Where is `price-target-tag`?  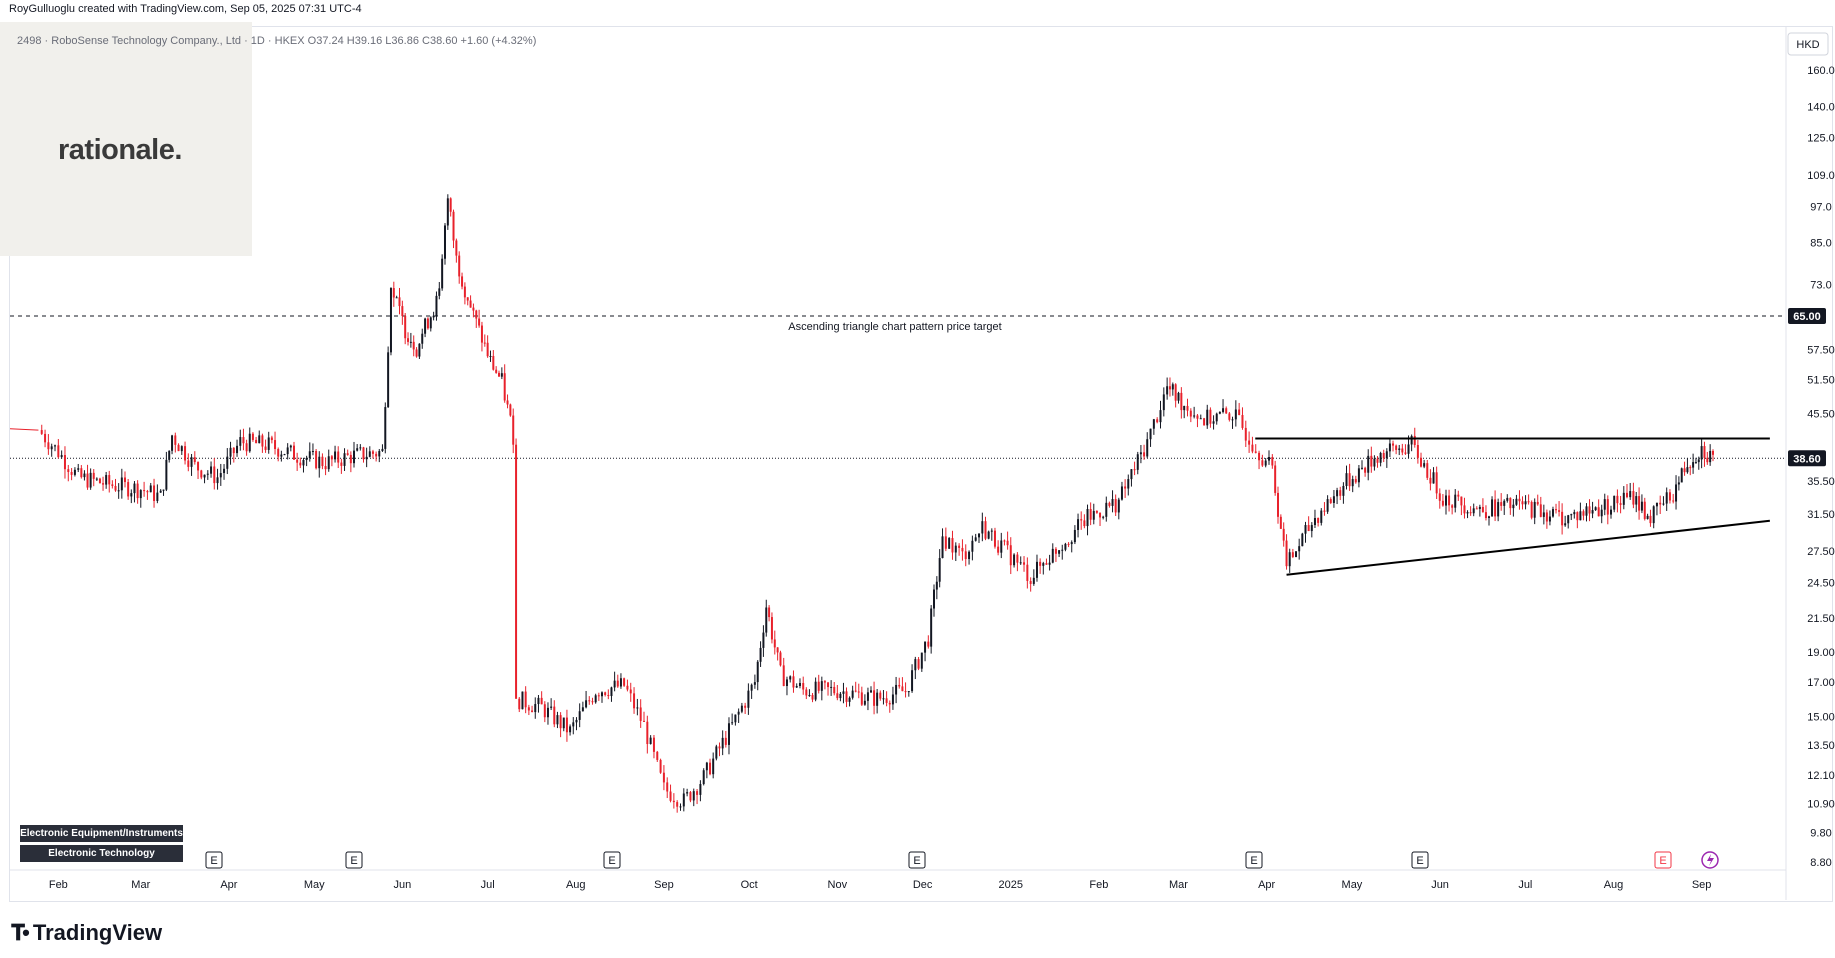
price-target-tag is located at coordinates (1807, 315).